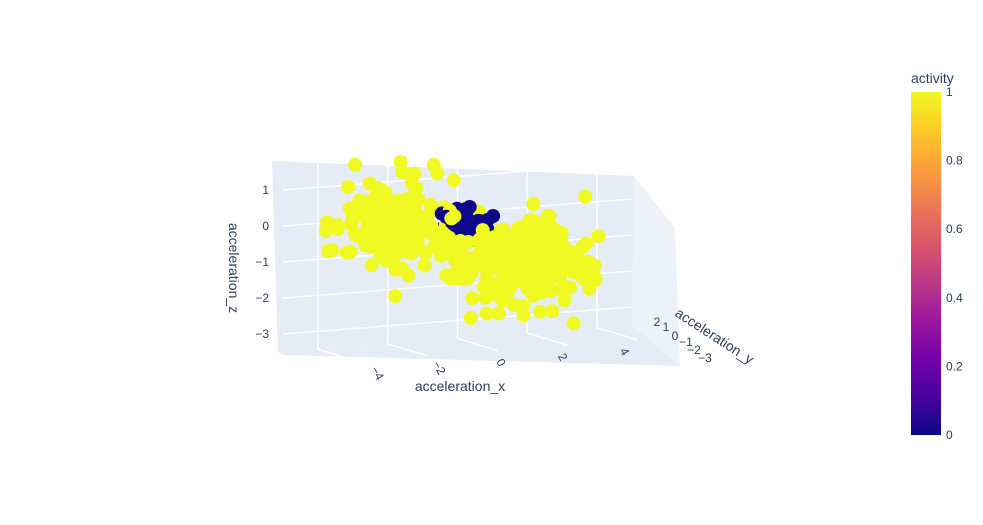  Describe the element at coordinates (949, 435) in the screenshot. I see `colorbar-tick-label: 0` at that location.